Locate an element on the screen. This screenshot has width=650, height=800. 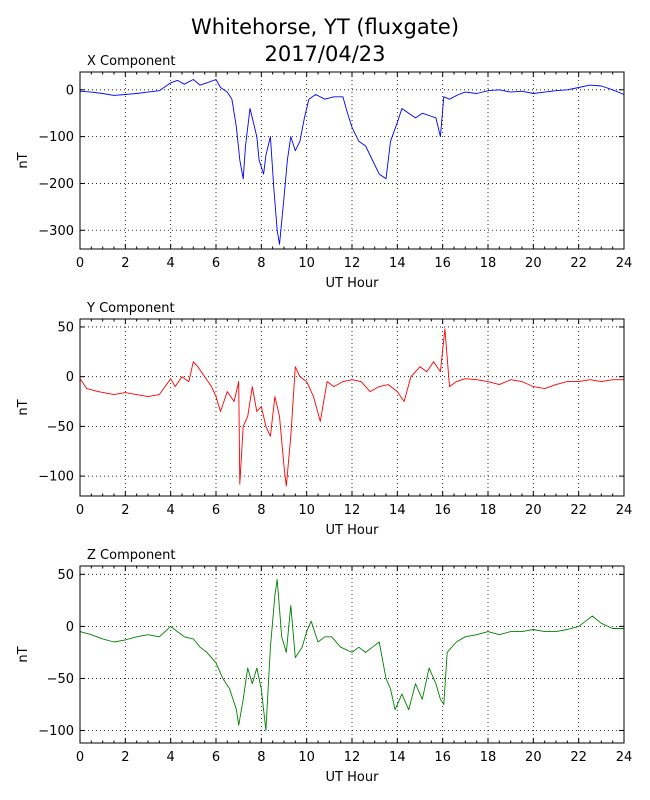
figure-title-line1: Whitehorse, YT (fluxgate) is located at coordinates (325, 27).